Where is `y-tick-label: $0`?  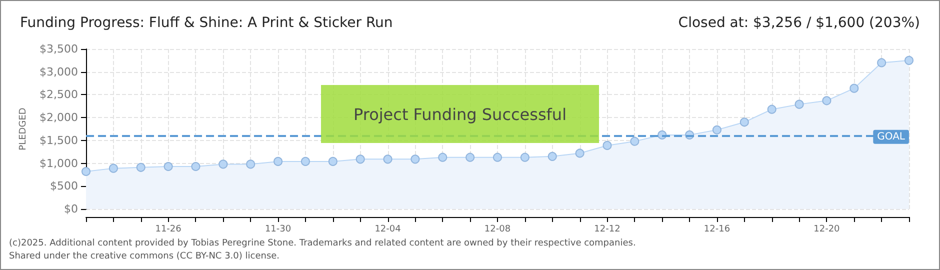
y-tick-label: $0 is located at coordinates (71, 209).